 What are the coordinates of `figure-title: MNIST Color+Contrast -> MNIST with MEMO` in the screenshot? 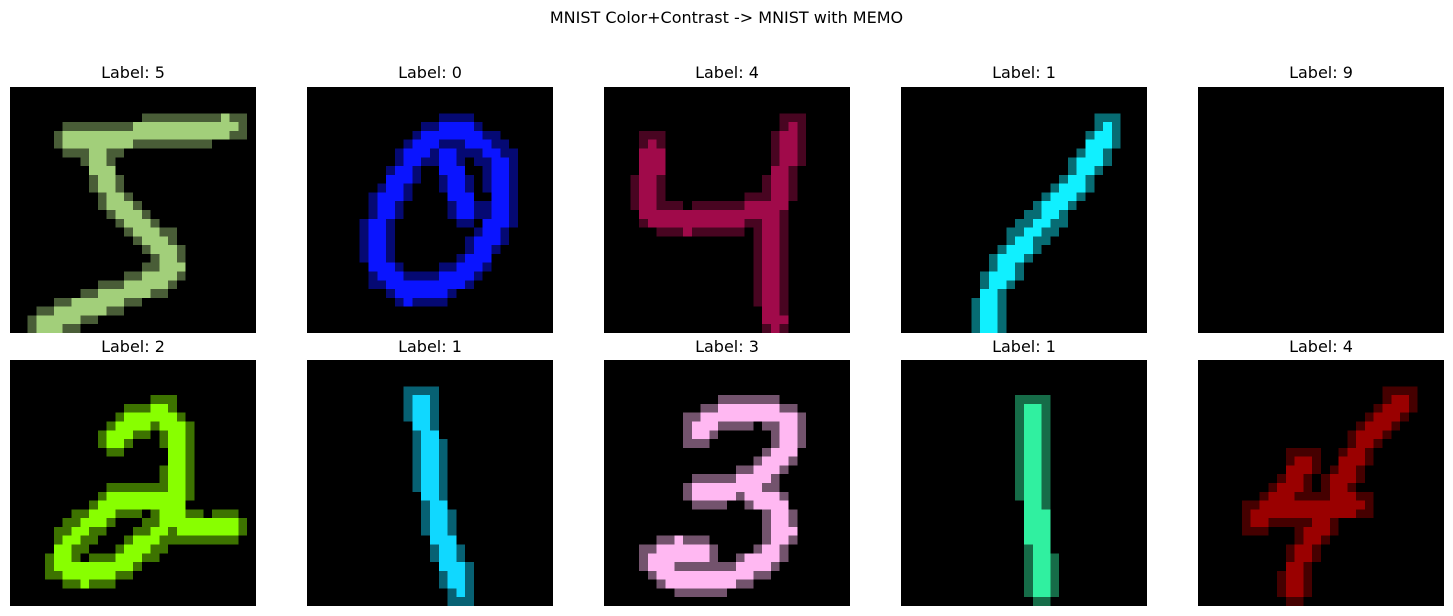 It's located at (726, 17).